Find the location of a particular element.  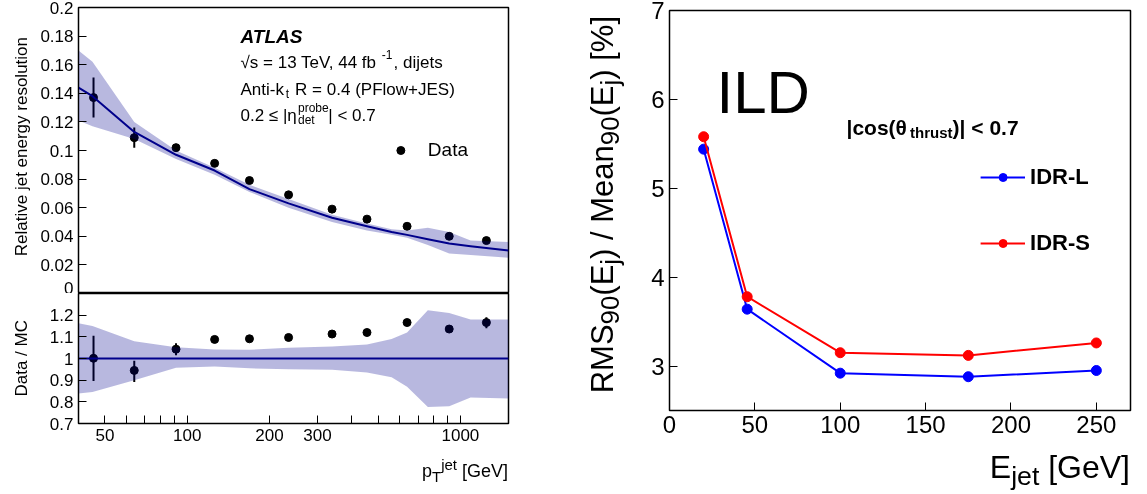

y-tick-label: 0.7 is located at coordinates (61, 424).